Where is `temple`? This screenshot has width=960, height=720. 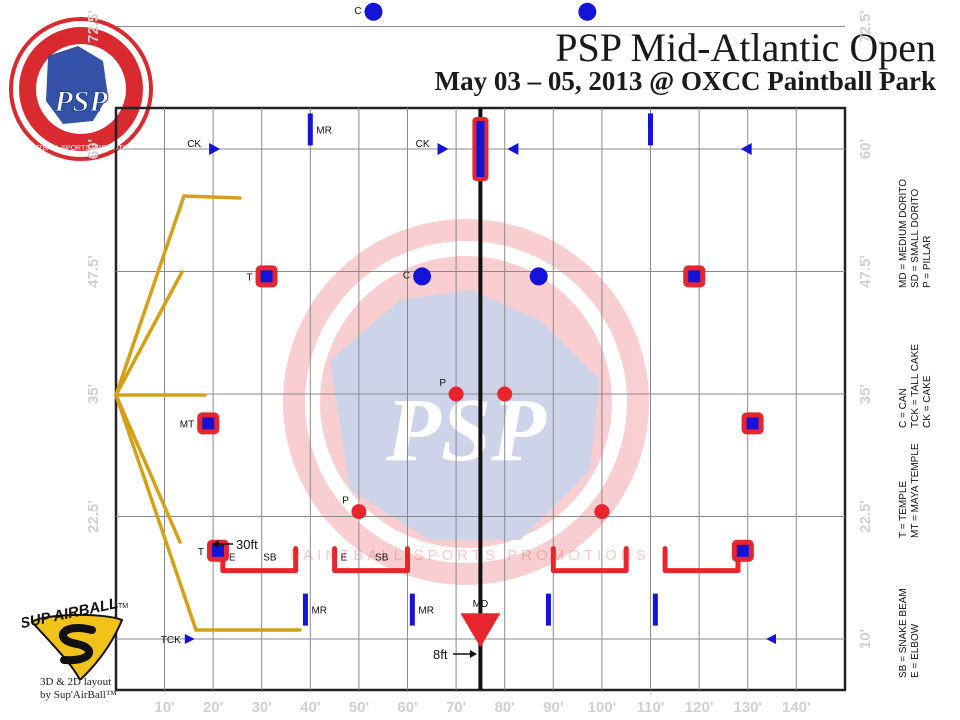
temple is located at coordinates (694, 276).